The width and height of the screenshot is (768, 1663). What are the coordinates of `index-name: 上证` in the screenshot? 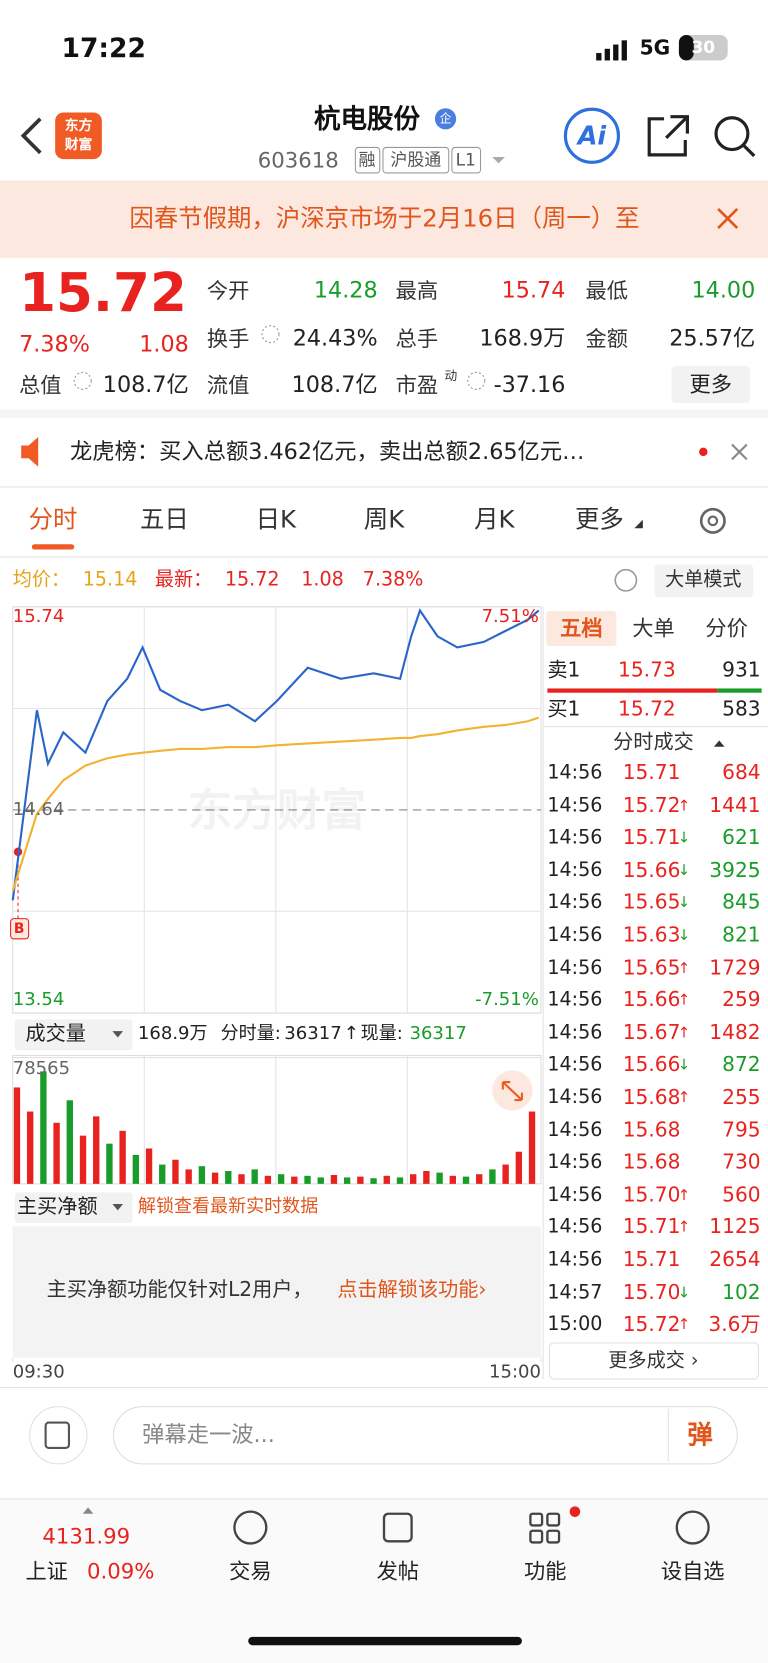 It's located at (46, 1571).